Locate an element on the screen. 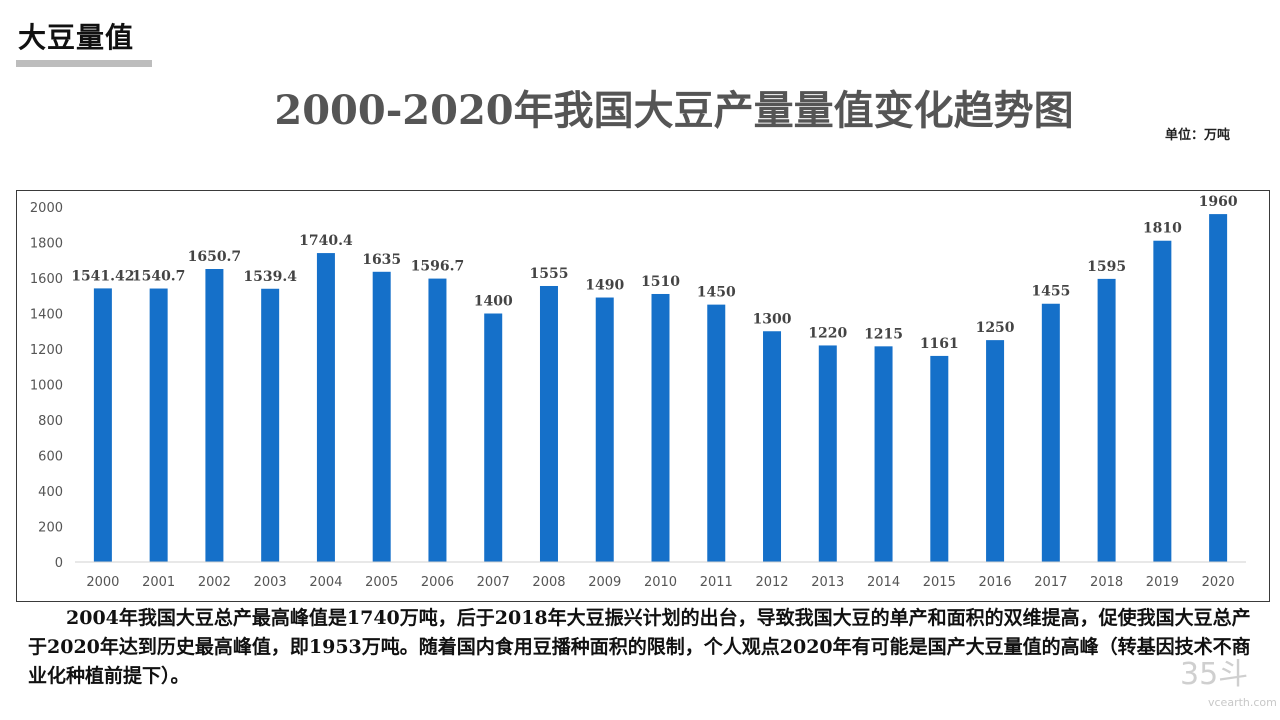 This screenshot has height=720, width=1280. value-label-2010: 1510 is located at coordinates (660, 282).